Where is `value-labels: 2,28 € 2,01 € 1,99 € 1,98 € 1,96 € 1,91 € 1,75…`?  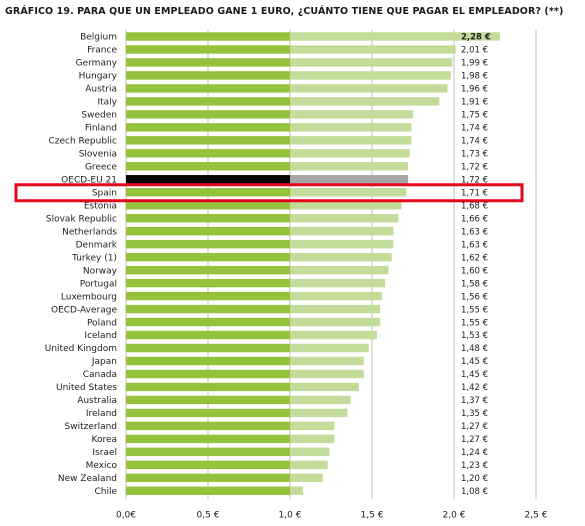
value-labels: 2,28 € 2,01 € 1,99 € 1,98 € 1,96 € 1,91 € 1,75… is located at coordinates (476, 265).